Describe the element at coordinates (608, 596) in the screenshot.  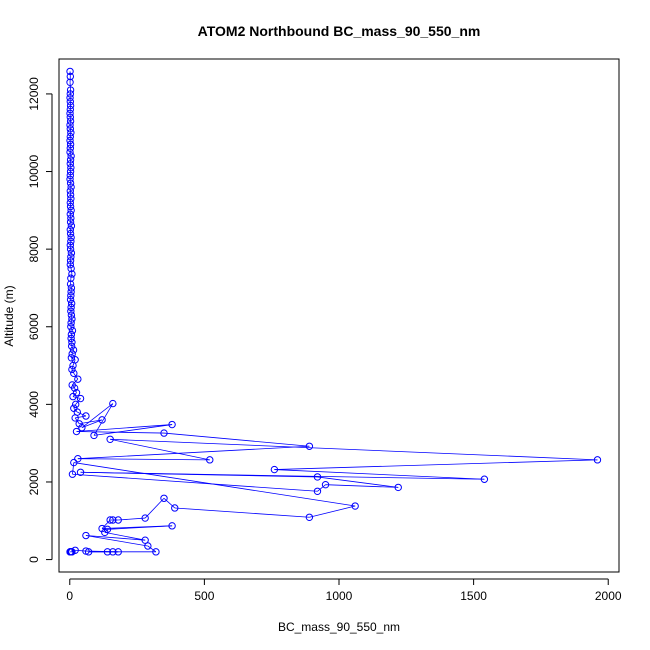
I see `x-tick-label: 2000` at that location.